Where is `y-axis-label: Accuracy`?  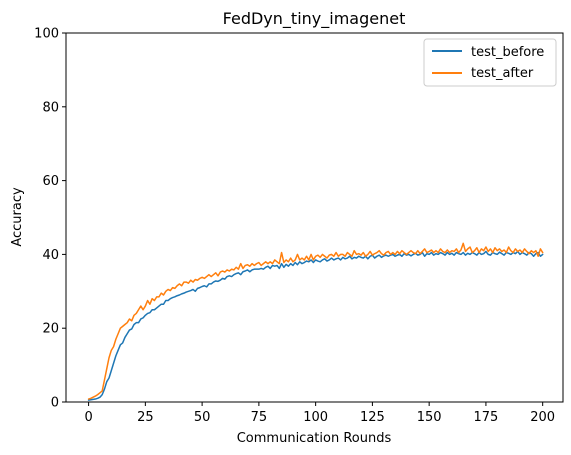 y-axis-label: Accuracy is located at coordinates (17, 217).